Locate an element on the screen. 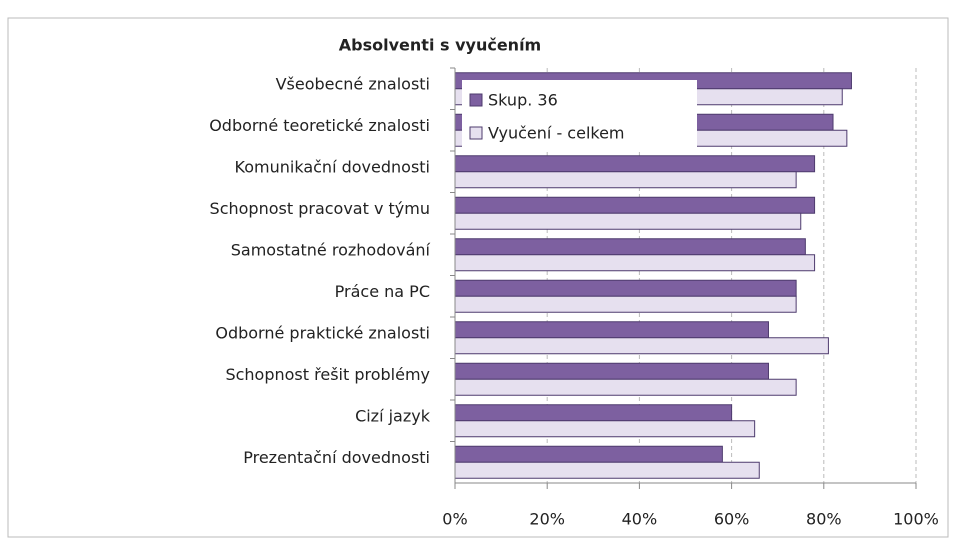 The image size is (957, 538). legend-box is located at coordinates (579, 116).